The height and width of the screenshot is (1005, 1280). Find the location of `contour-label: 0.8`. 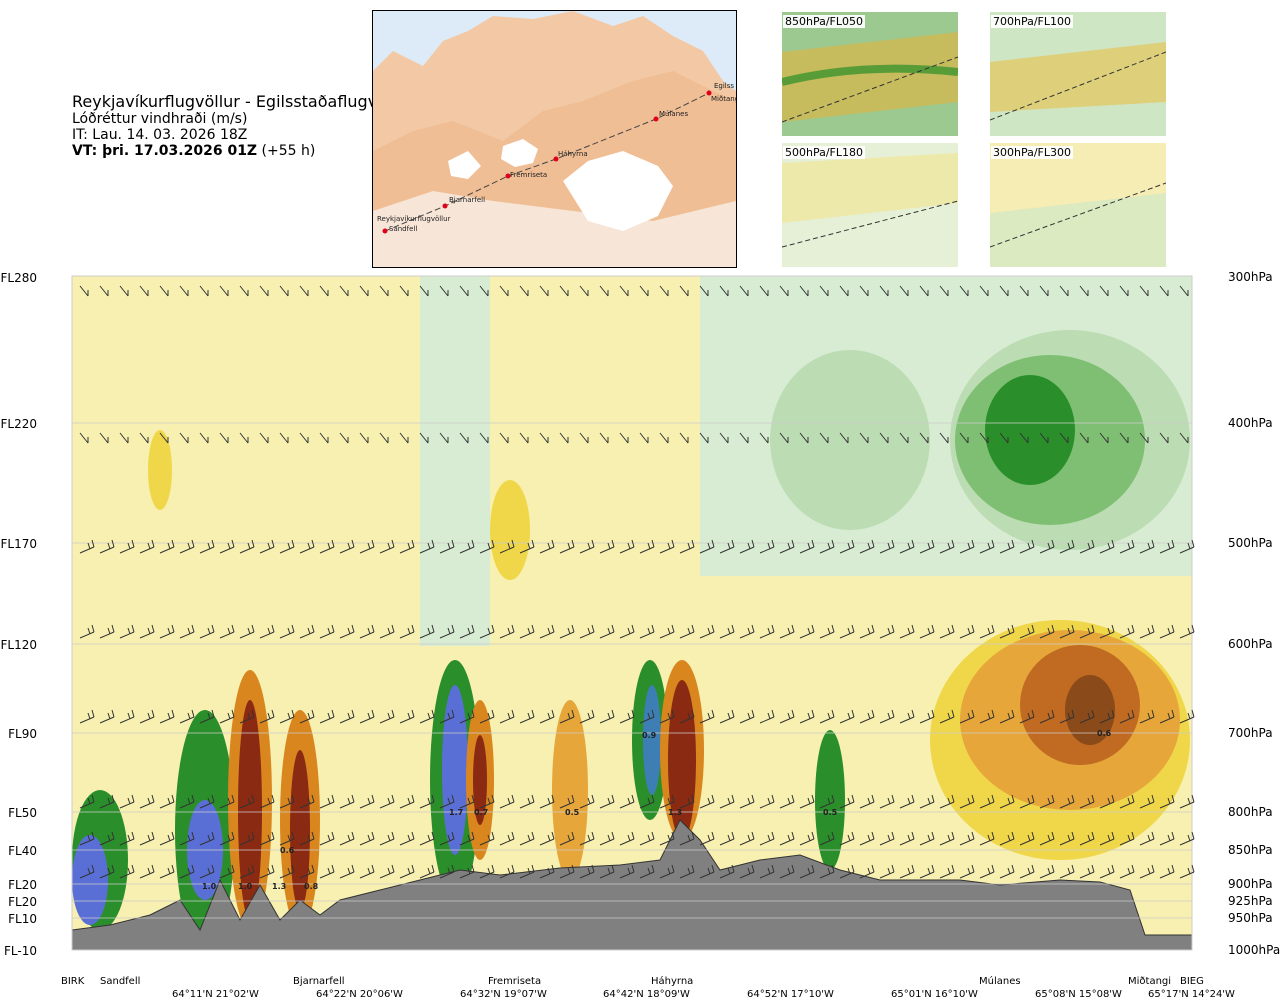

contour-label: 0.8 is located at coordinates (311, 886).